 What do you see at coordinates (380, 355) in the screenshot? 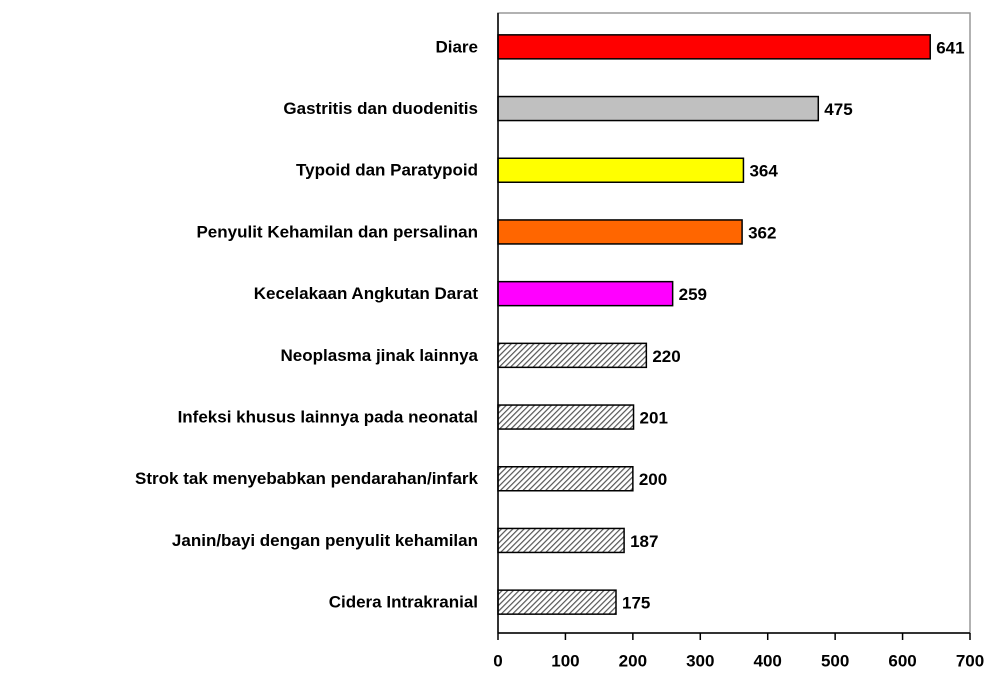
I see `y-tick-label: Neoplasma jinak lainnya` at bounding box center [380, 355].